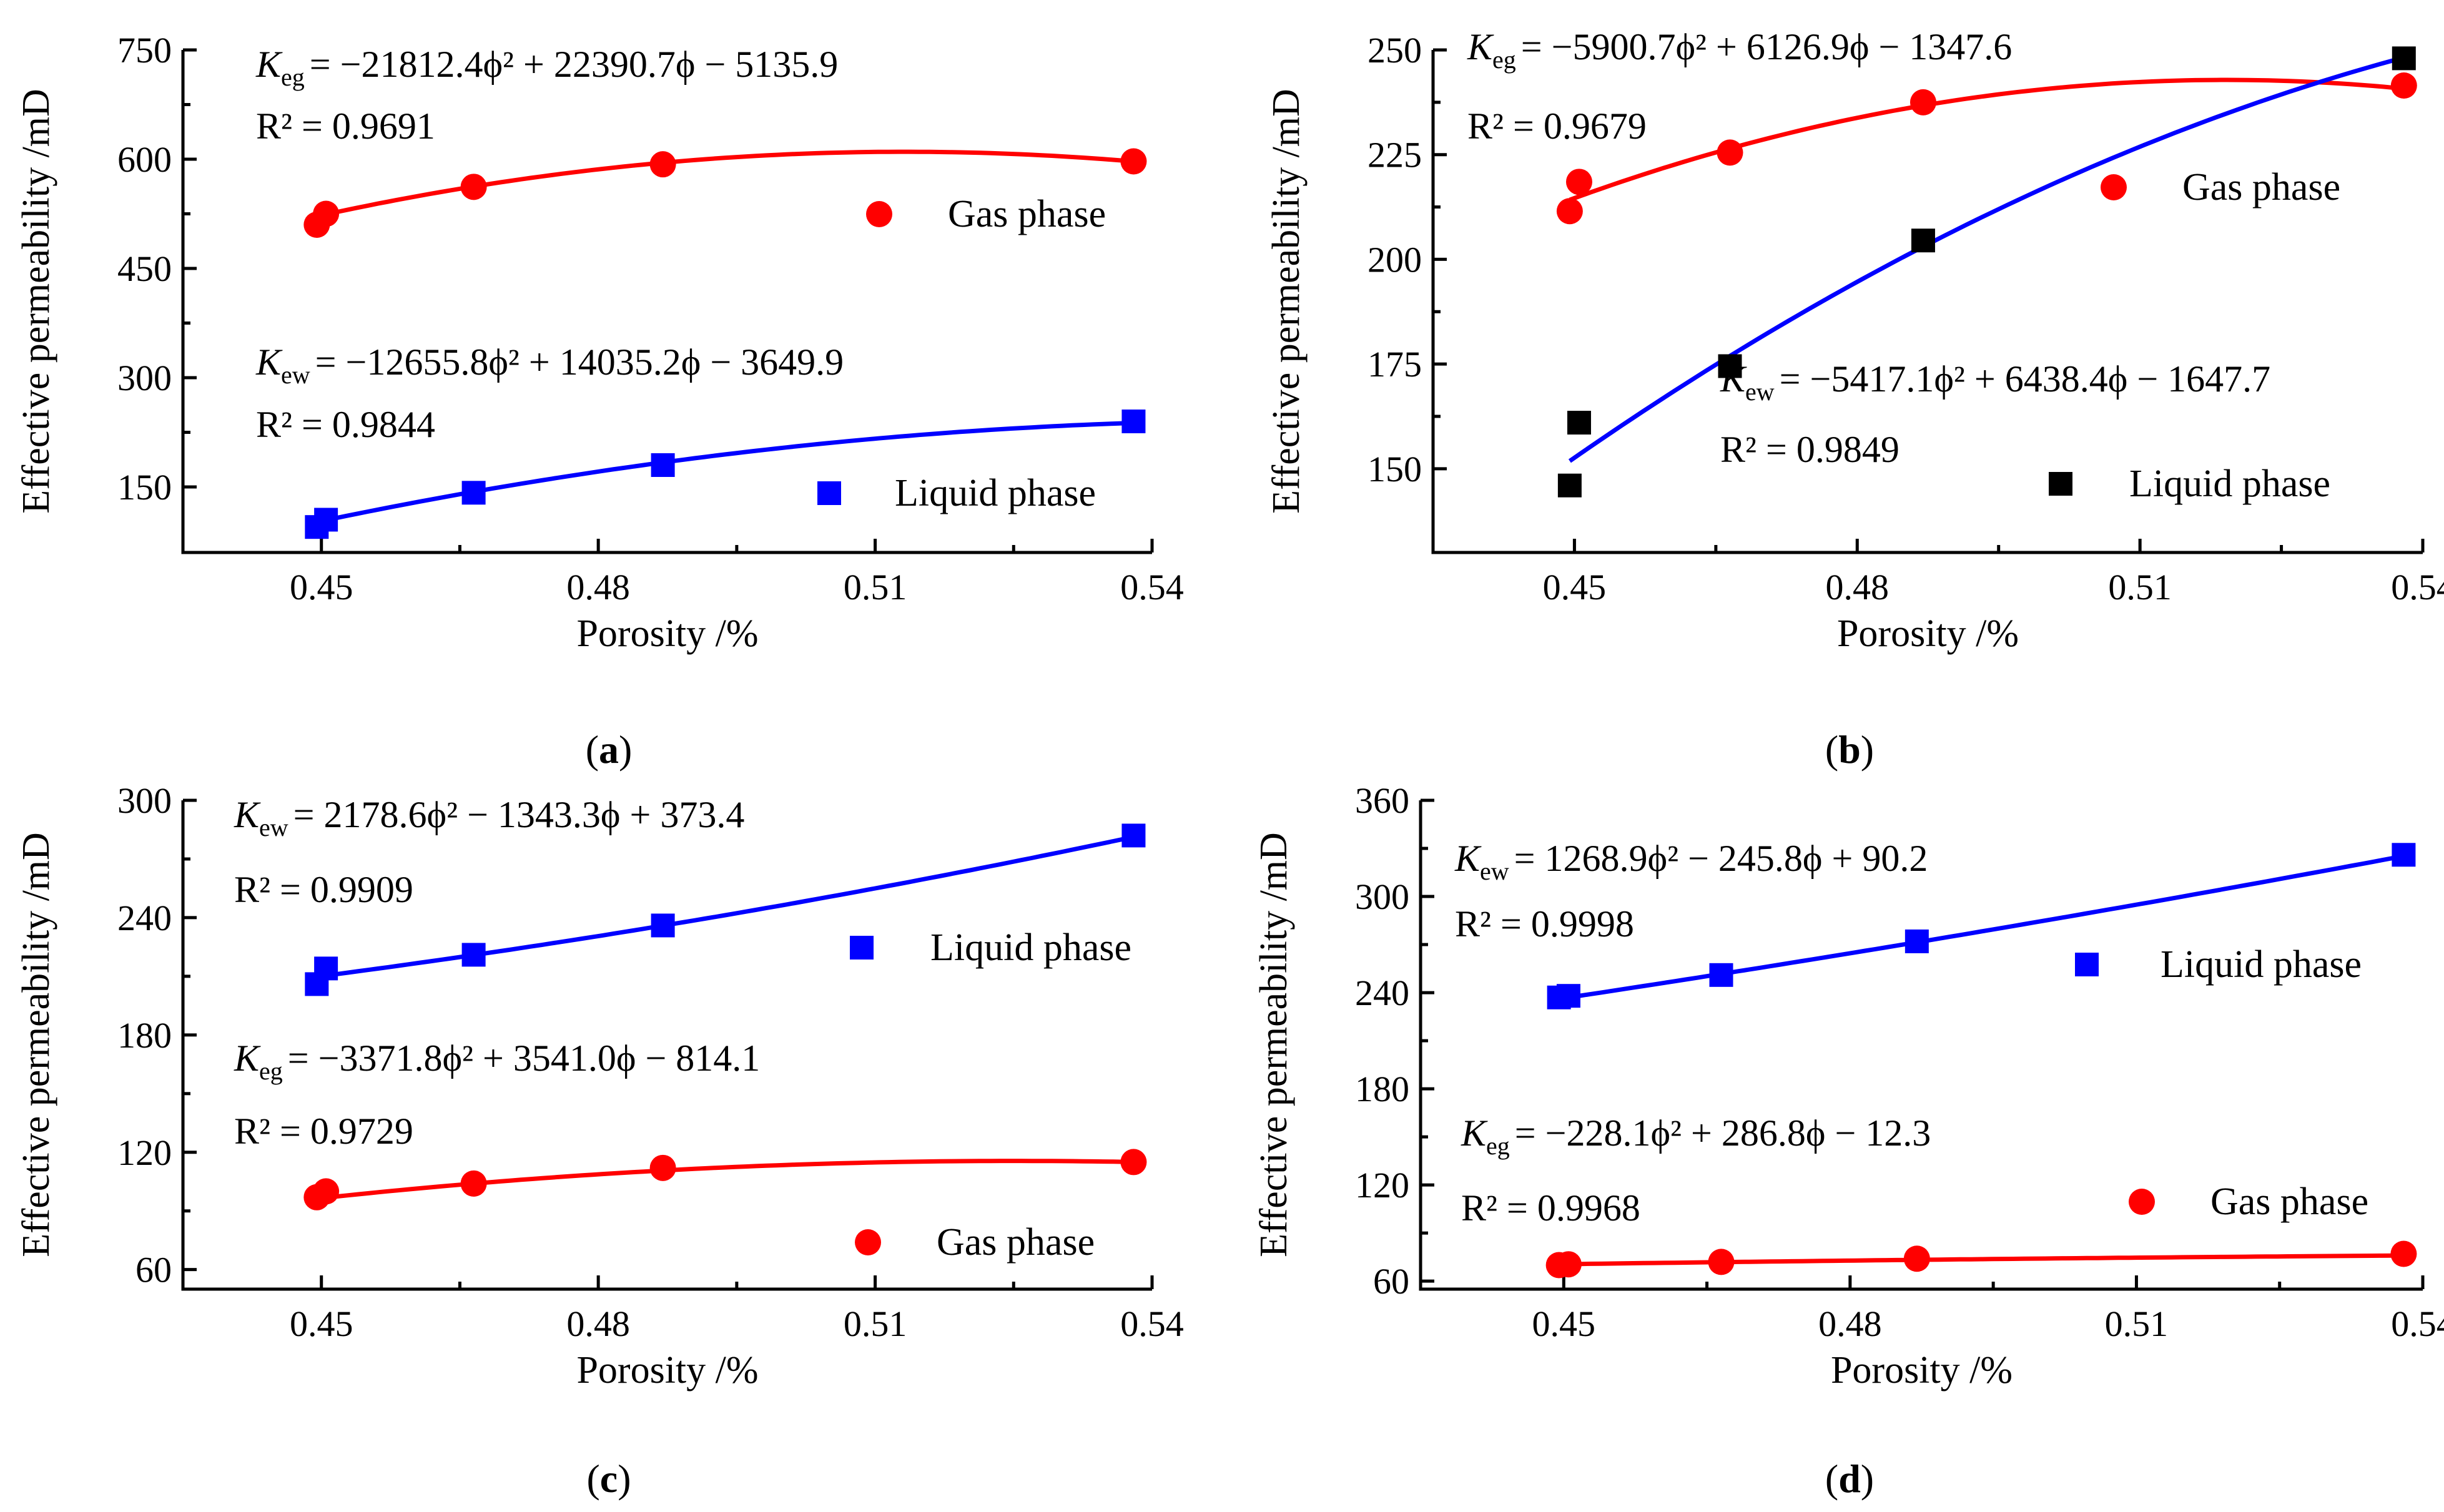 The width and height of the screenshot is (2444, 1512). What do you see at coordinates (1721, 858) in the screenshot?
I see `top-equation-rhs: = 1268.9ϕ² − 245.8ϕ + 90.2` at bounding box center [1721, 858].